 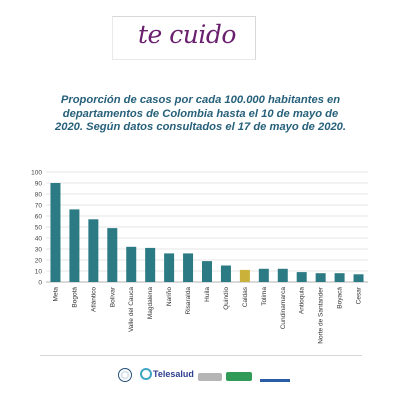 What do you see at coordinates (39, 260) in the screenshot?
I see `y-tick-label: 20` at bounding box center [39, 260].